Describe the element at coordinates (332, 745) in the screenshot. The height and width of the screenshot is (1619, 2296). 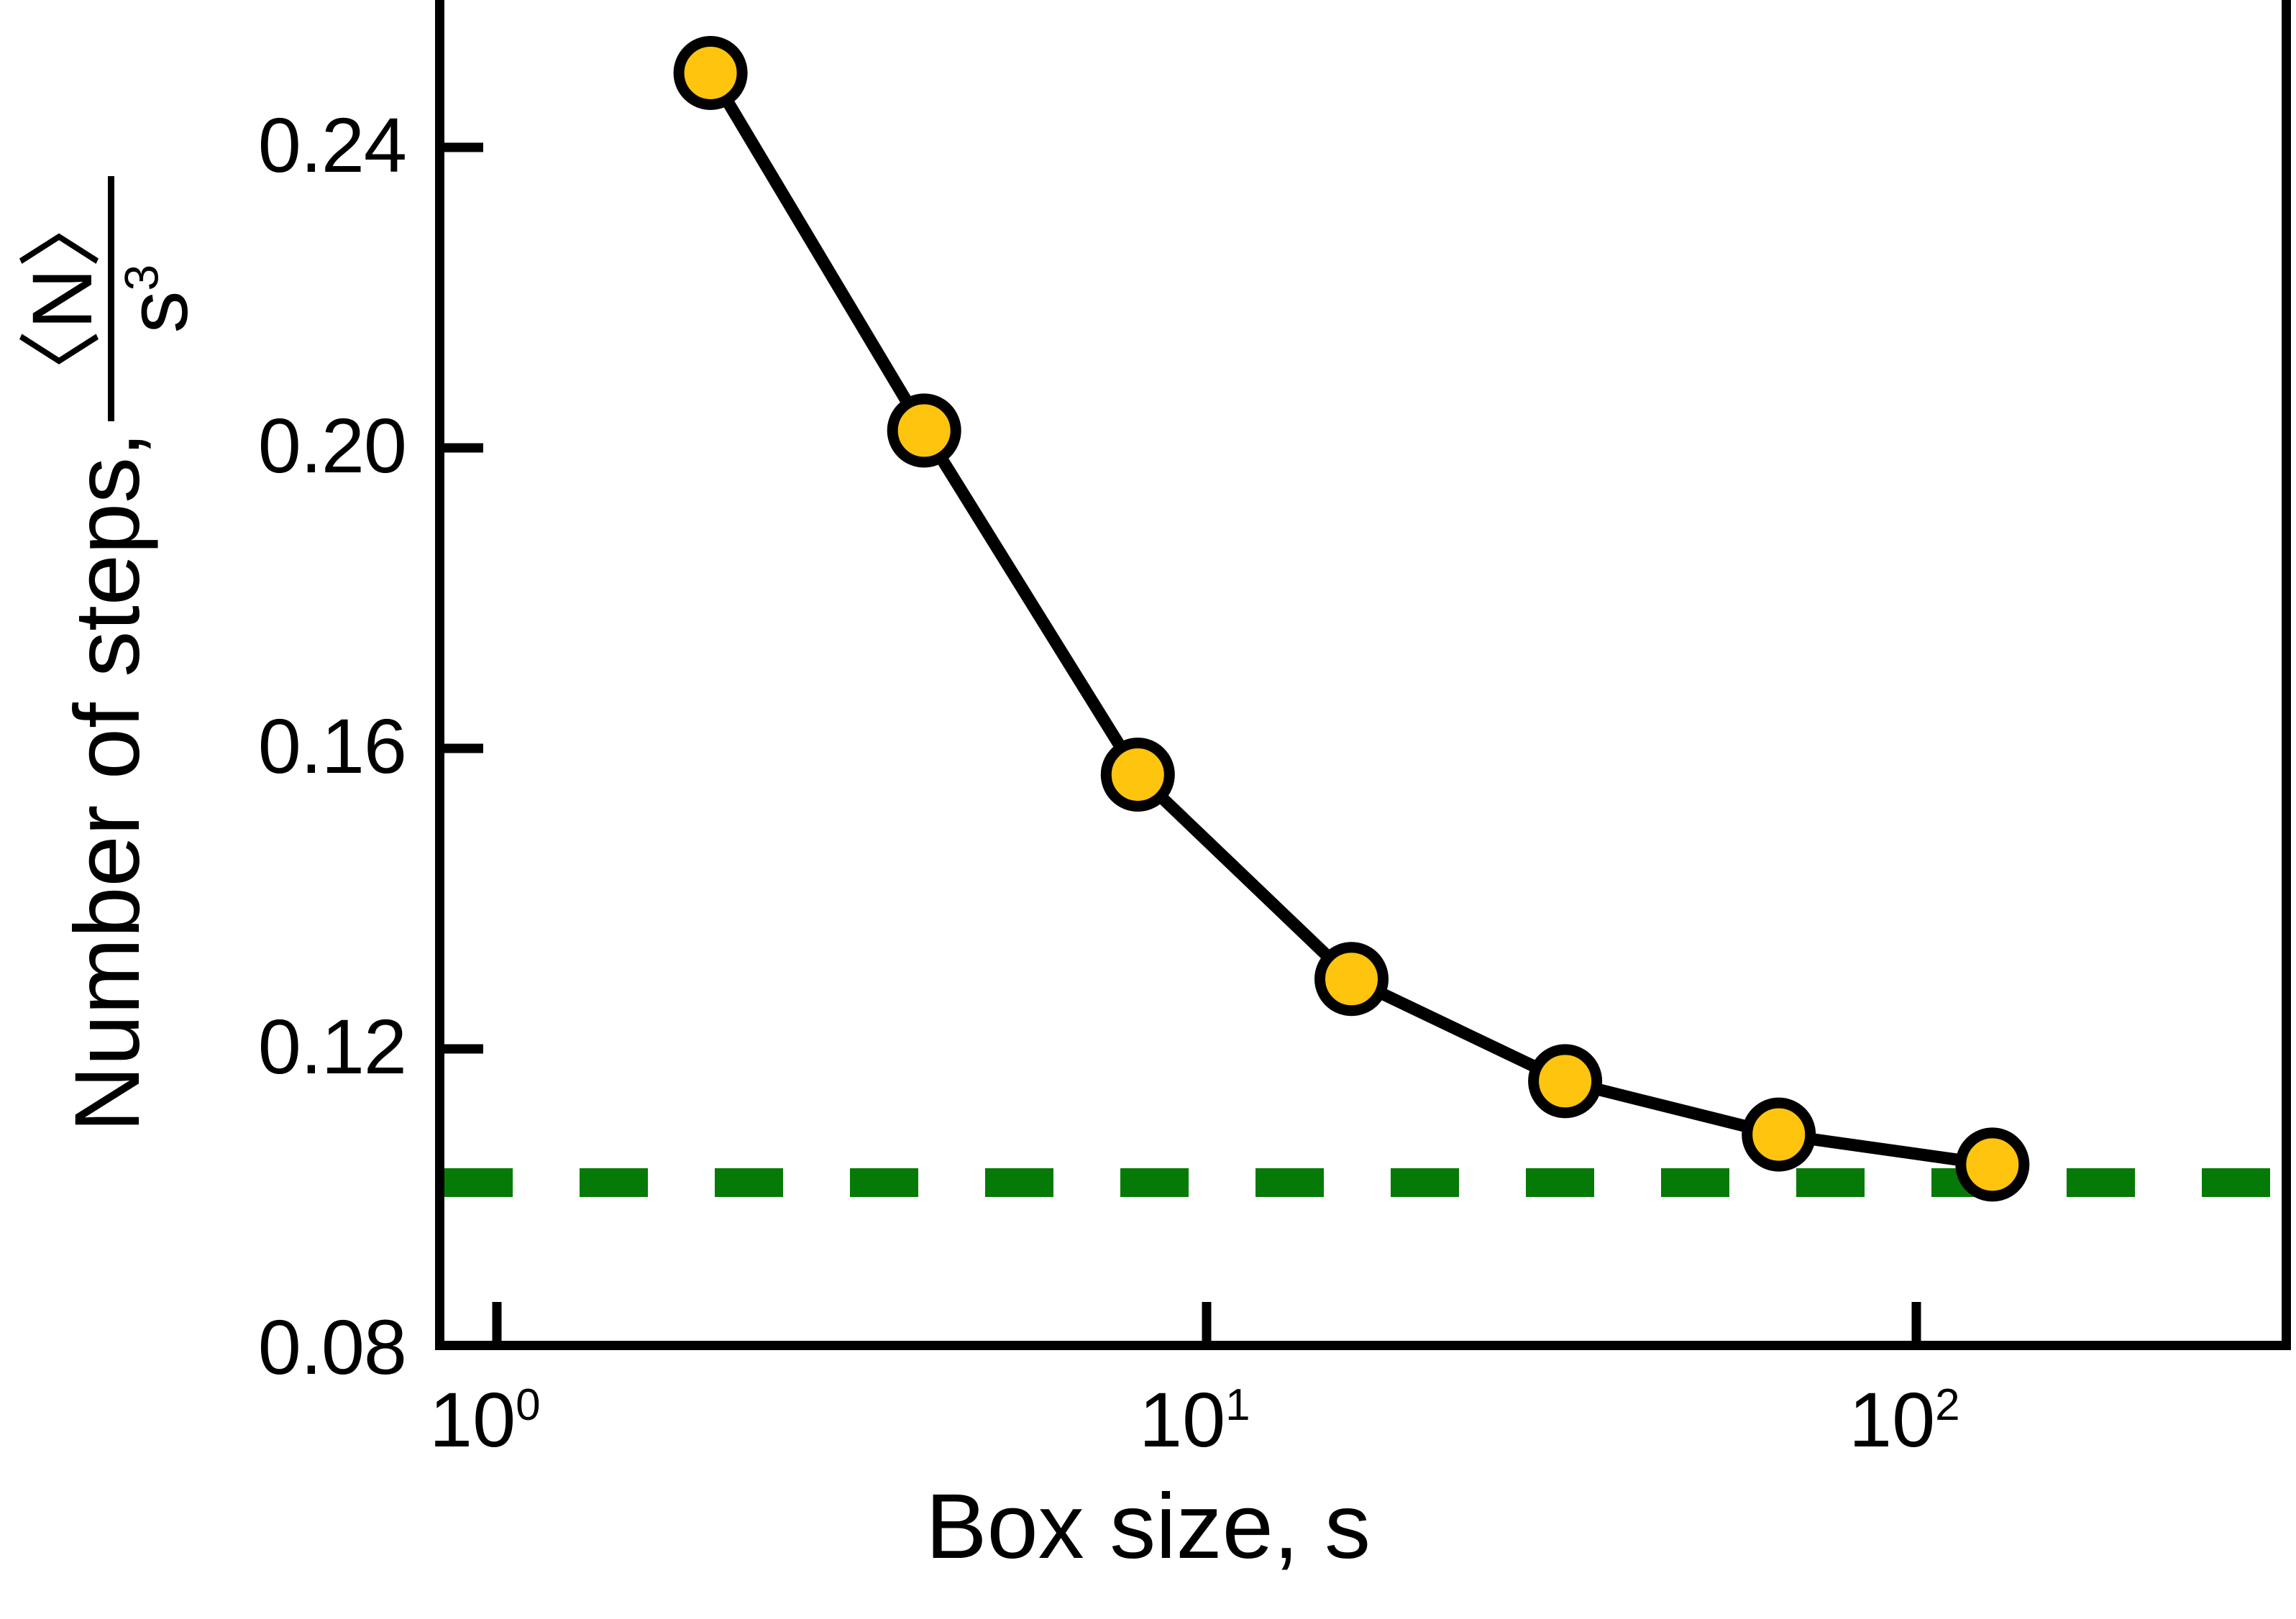
I see `y-tick-label-016: 0.16` at that location.